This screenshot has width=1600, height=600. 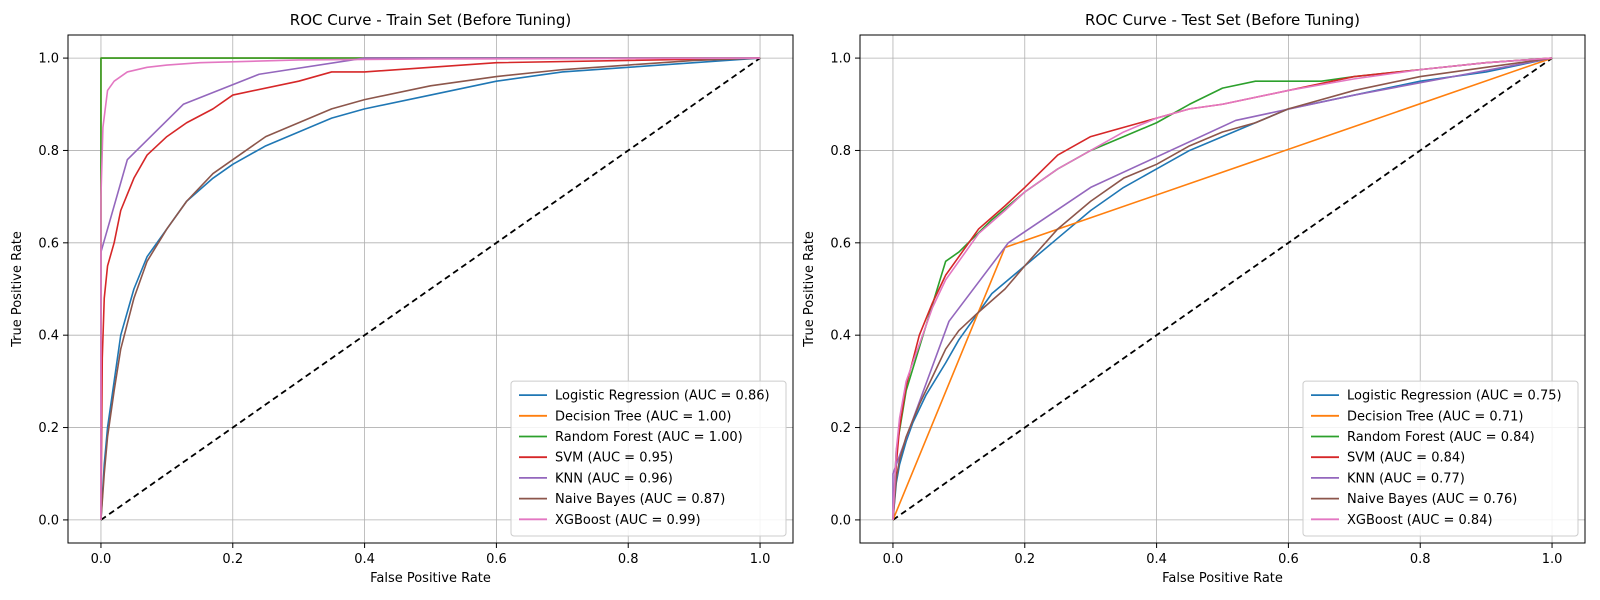 I want to click on legend-label: KNN (AUC = 0.96), so click(x=614, y=478).